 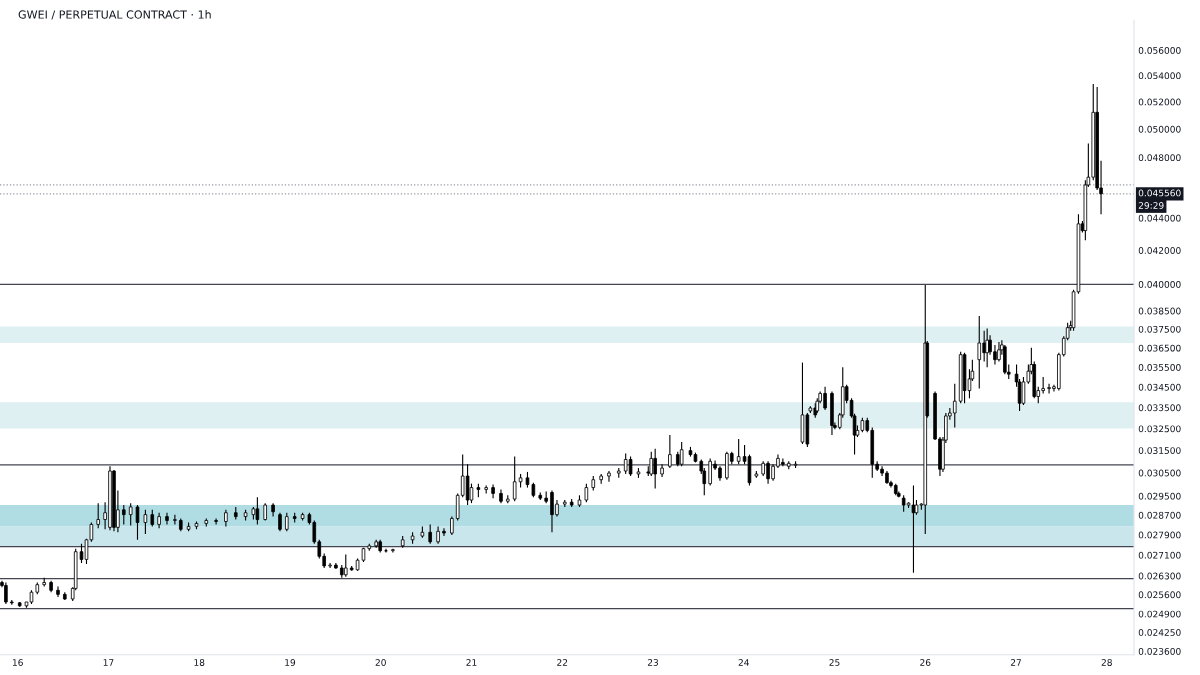 I want to click on x-tick-label: 20, so click(x=380, y=662).